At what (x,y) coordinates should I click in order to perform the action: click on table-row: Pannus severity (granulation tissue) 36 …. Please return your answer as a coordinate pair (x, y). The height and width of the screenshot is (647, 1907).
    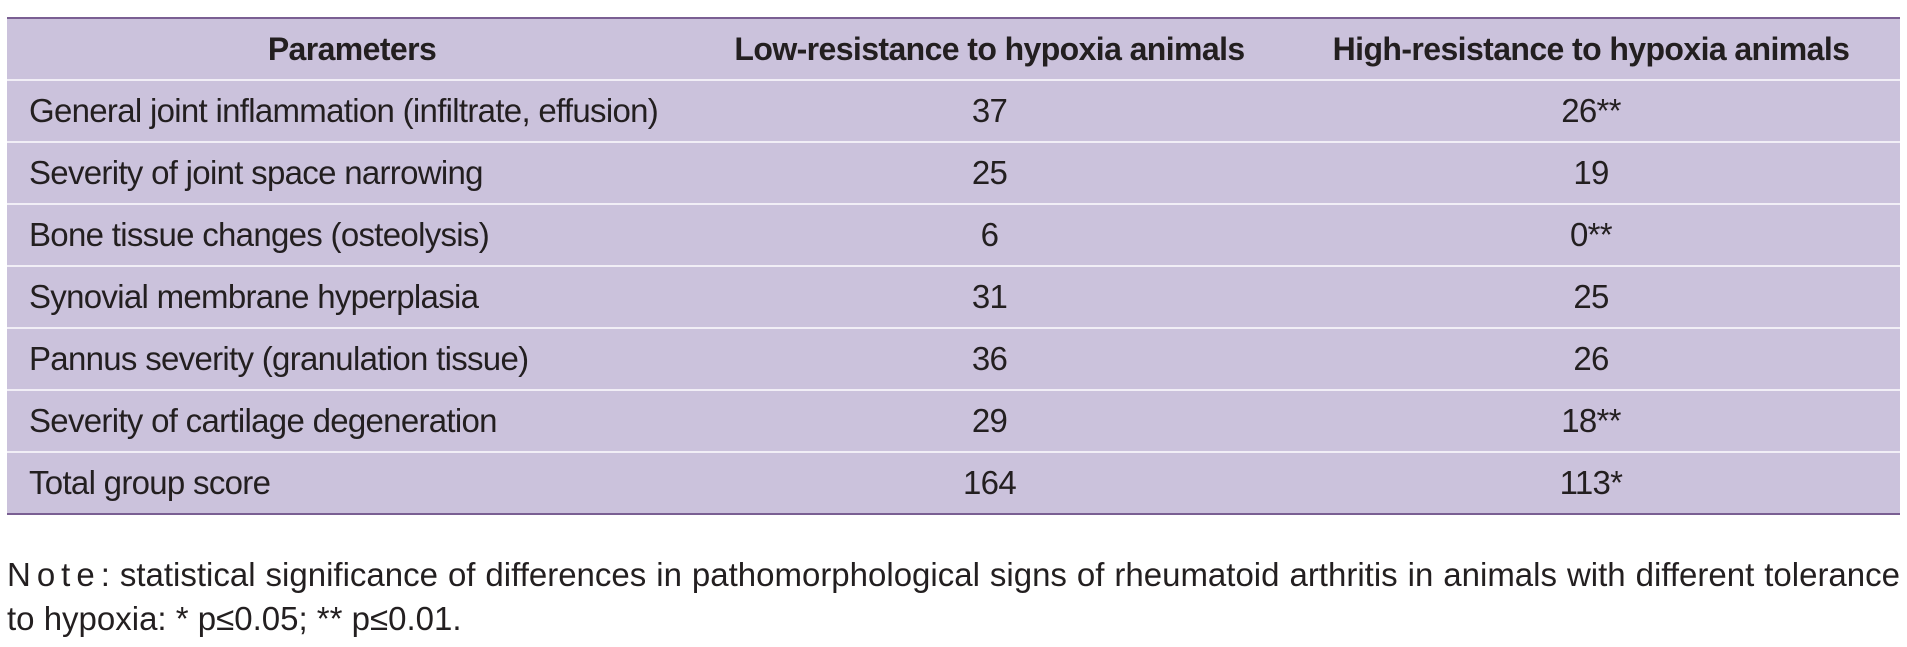
    Looking at the image, I should click on (953, 359).